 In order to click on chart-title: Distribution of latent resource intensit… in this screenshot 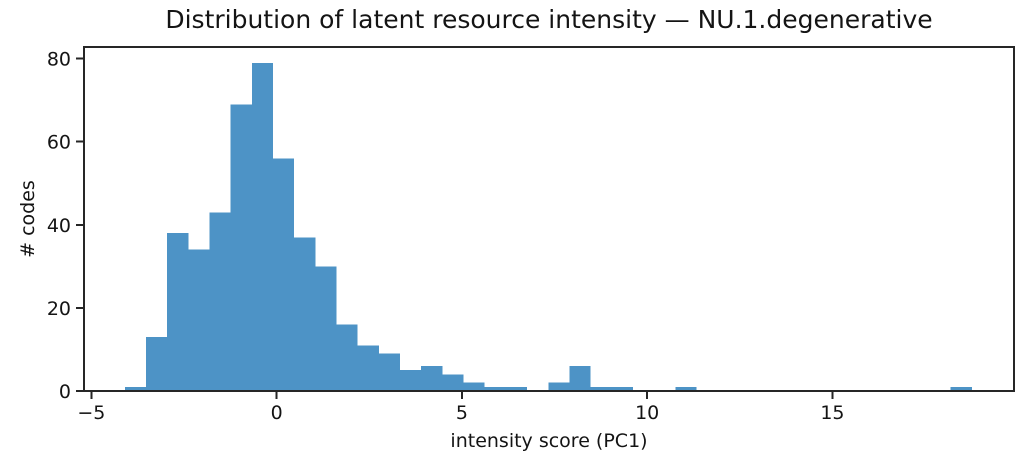, I will do `click(548, 19)`.